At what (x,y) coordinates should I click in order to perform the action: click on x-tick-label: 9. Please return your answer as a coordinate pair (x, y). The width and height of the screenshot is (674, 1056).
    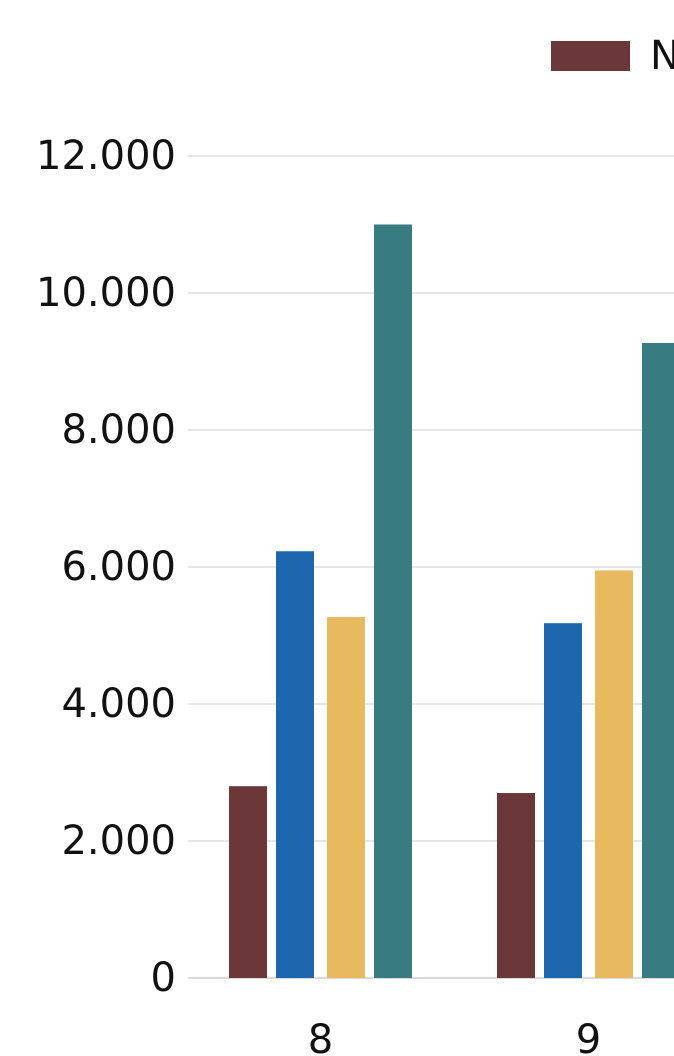
    Looking at the image, I should click on (588, 1036).